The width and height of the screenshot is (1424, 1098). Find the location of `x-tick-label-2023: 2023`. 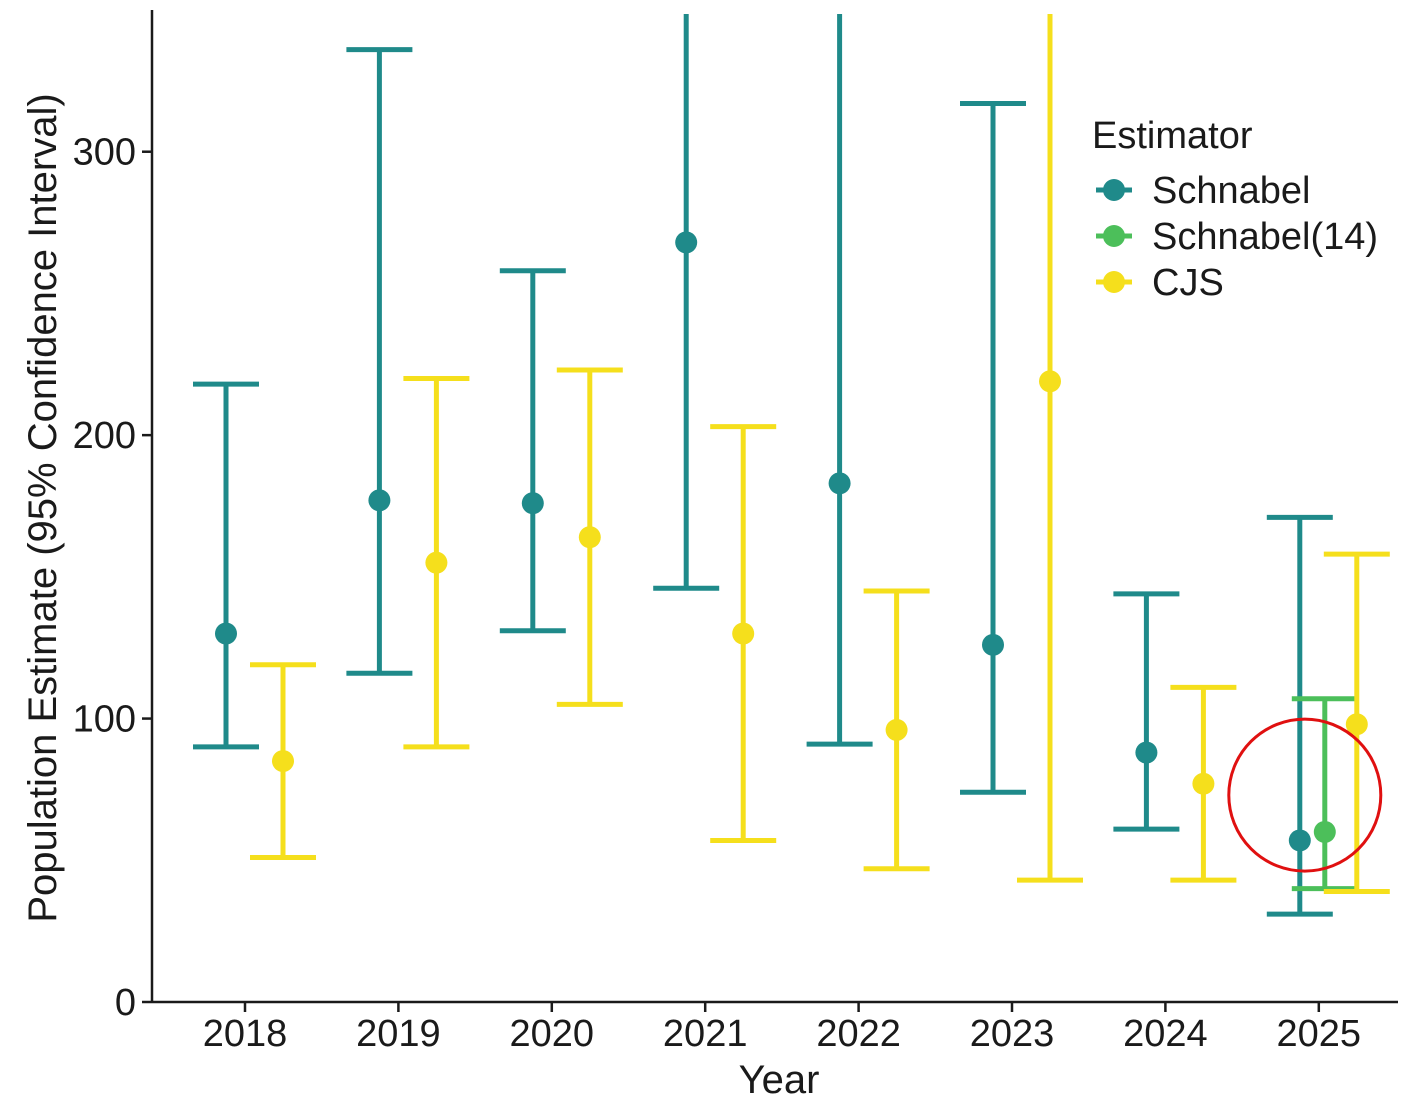

x-tick-label-2023: 2023 is located at coordinates (1012, 1034).